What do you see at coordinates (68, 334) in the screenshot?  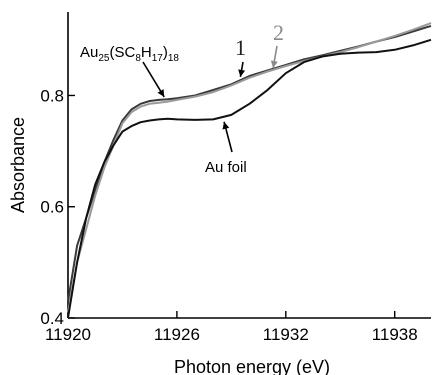 I see `x-tick-label: 11920` at bounding box center [68, 334].